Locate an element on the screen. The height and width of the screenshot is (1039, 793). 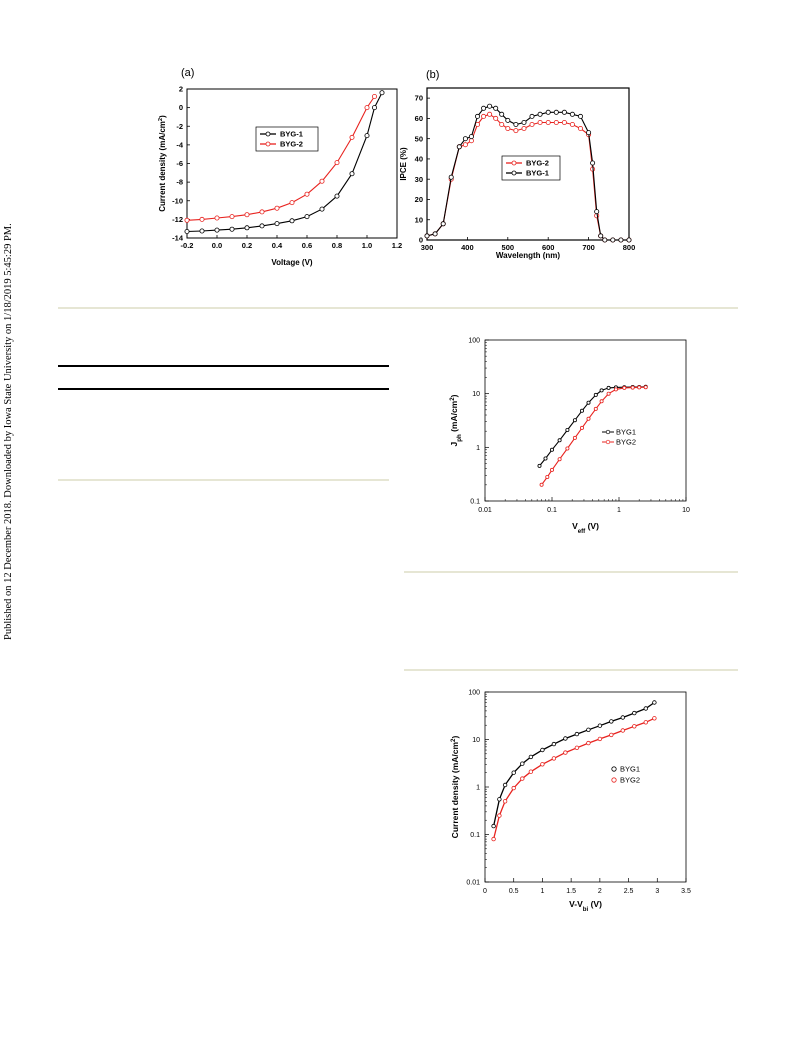
x-tick-label: 0.5 is located at coordinates (514, 891).